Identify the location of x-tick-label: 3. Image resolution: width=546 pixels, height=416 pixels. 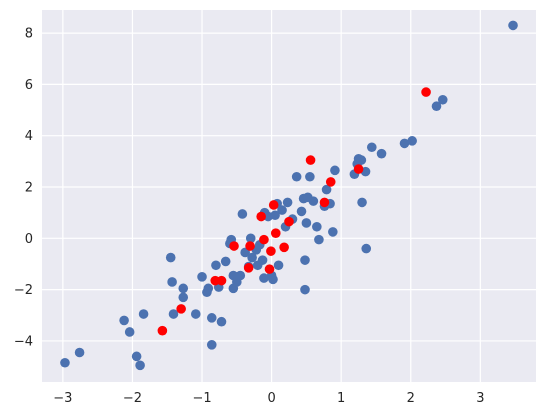
(480, 398).